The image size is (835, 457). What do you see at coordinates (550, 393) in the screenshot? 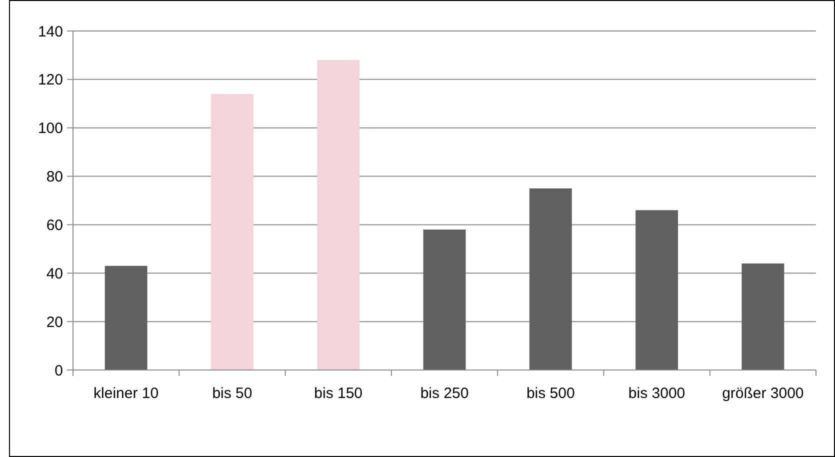
I see `x-tick-label: bis 500` at bounding box center [550, 393].